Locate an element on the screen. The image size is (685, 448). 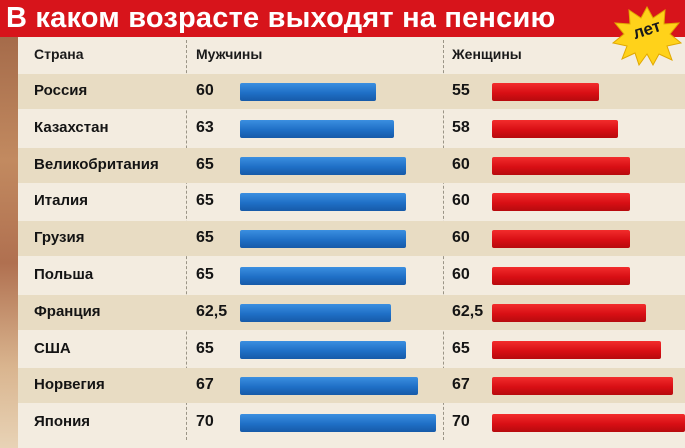
table-row: Италия 65 60 is located at coordinates (351, 201).